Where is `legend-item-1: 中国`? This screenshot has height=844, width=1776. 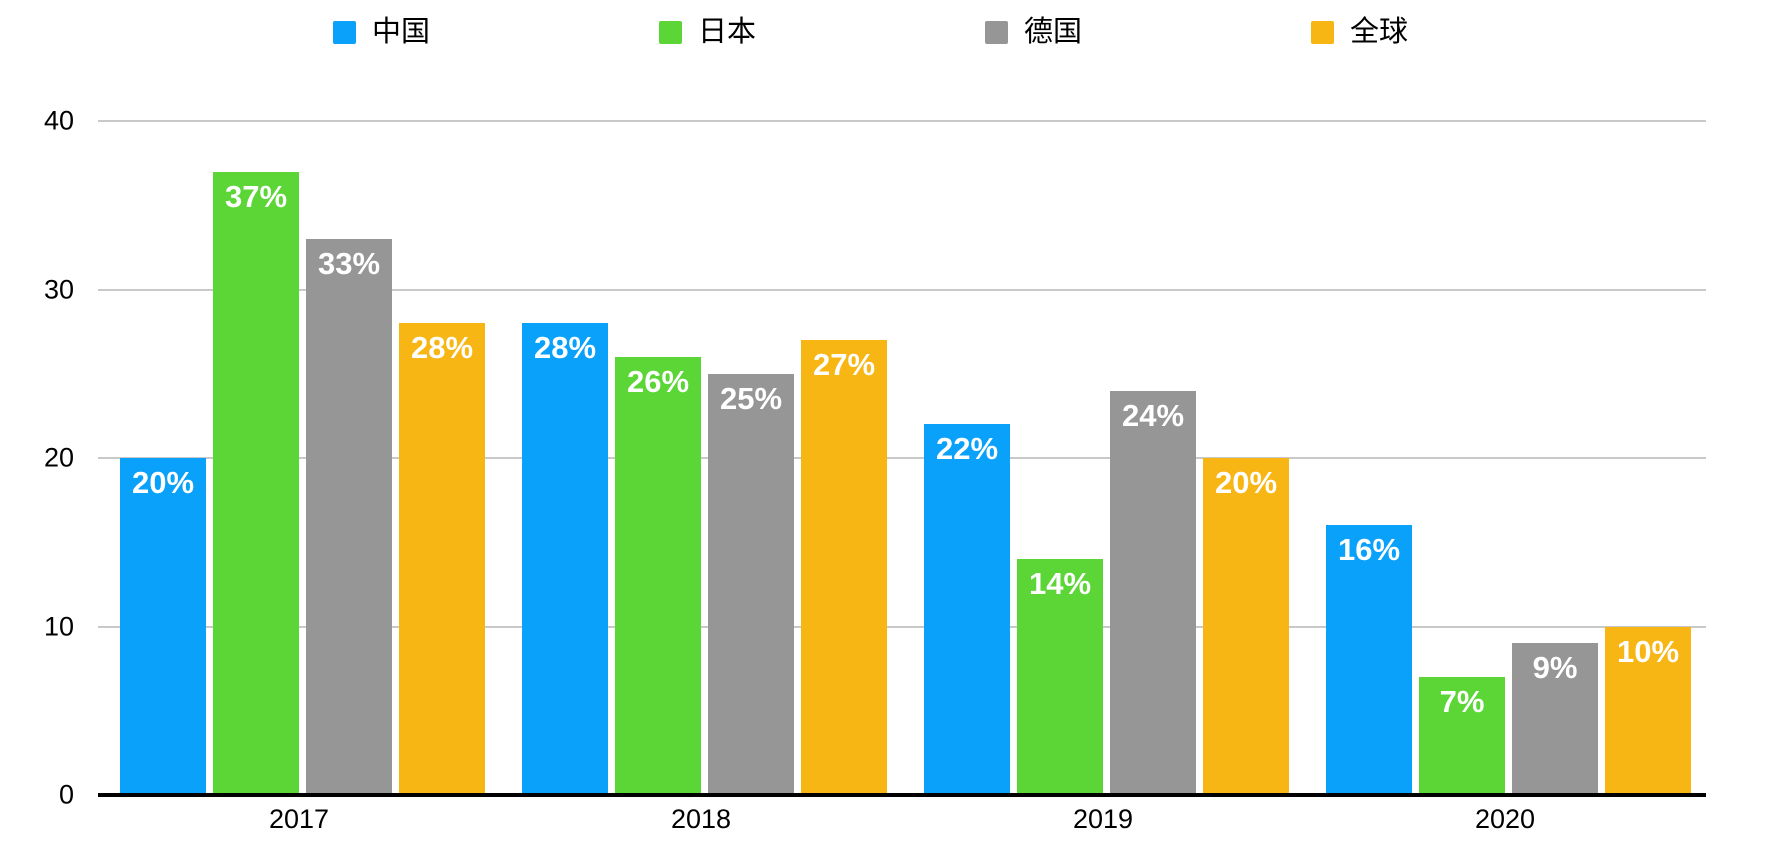
legend-item-1: 中国 is located at coordinates (381, 32).